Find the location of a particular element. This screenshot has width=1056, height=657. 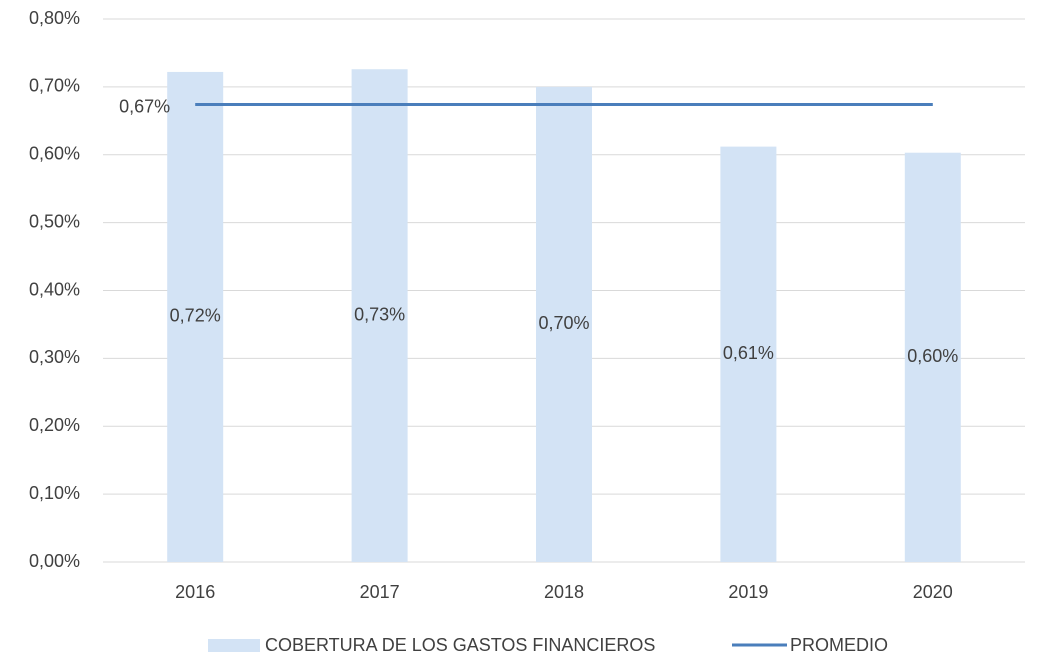

y-tick-label: 0,30% is located at coordinates (54, 357).